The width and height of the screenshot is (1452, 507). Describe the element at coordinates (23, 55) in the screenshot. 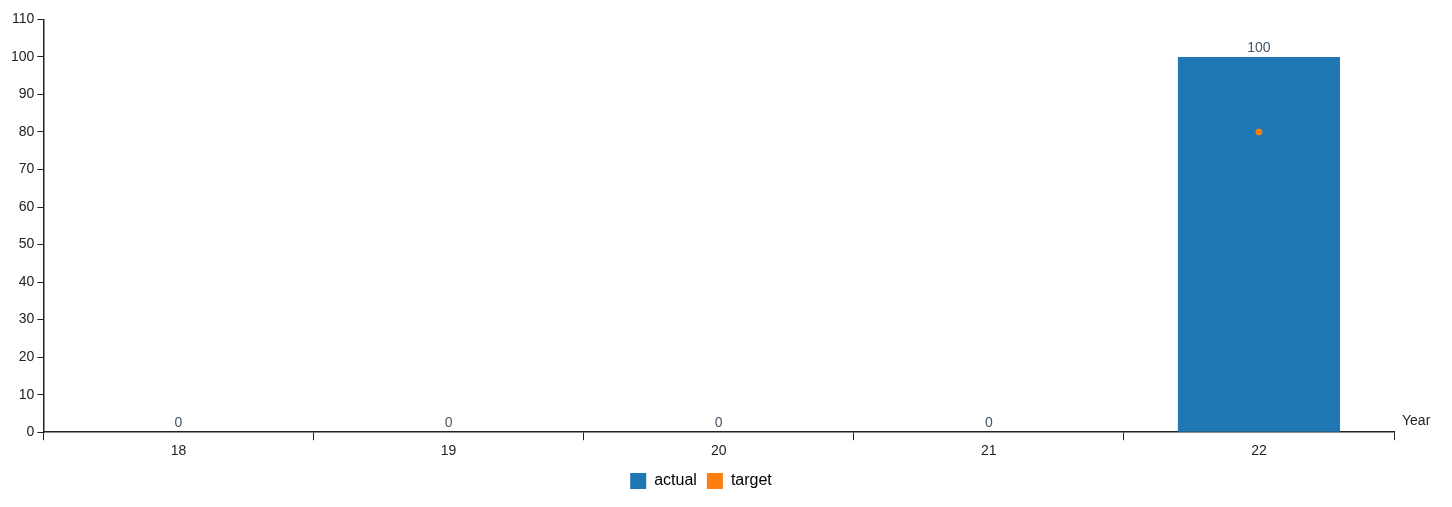

I see `y-tick-label: 100` at that location.